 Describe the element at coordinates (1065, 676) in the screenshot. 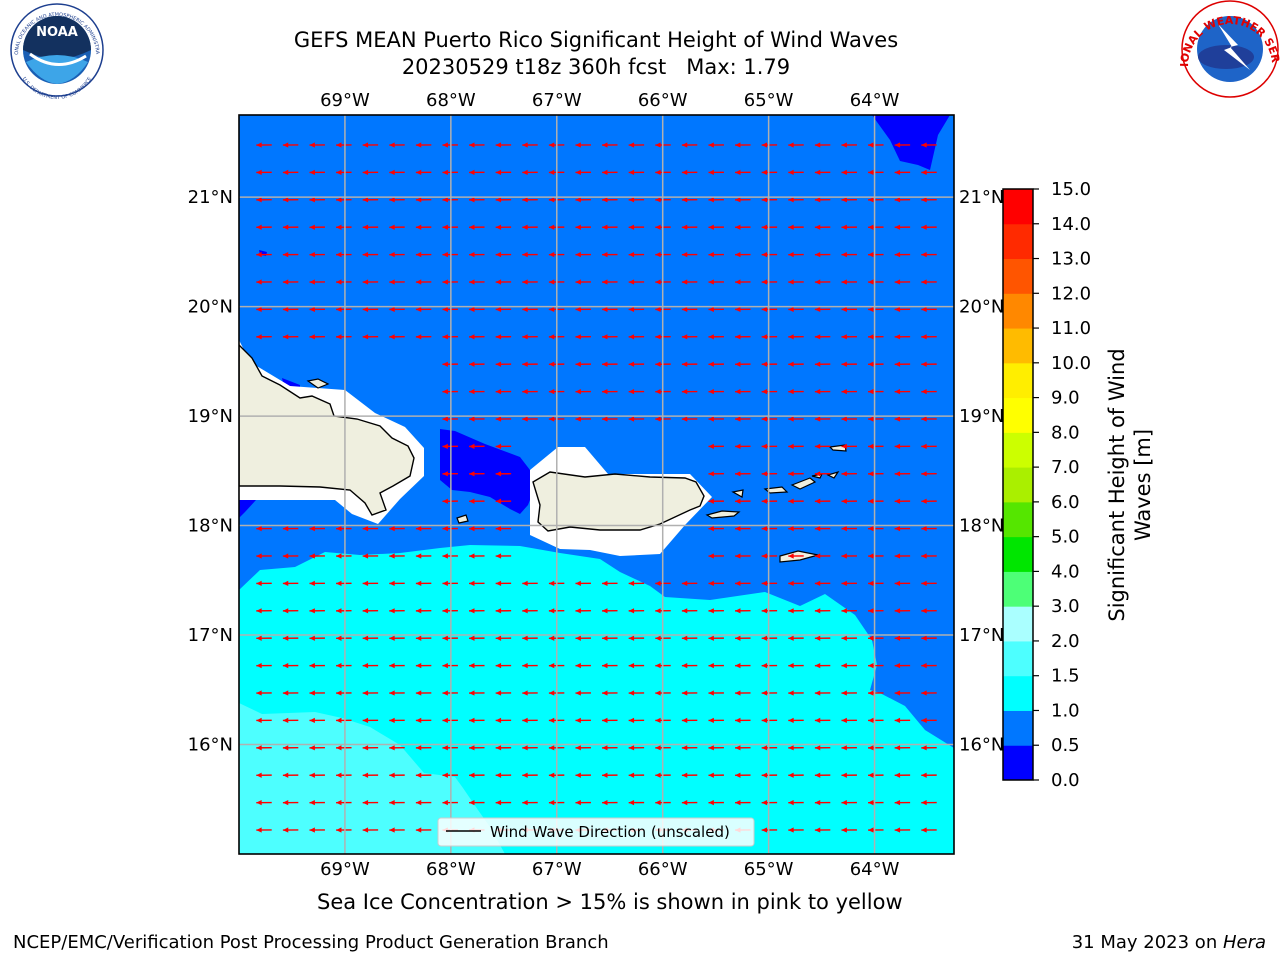

I see `colorbar-tick-label: 1.5` at that location.